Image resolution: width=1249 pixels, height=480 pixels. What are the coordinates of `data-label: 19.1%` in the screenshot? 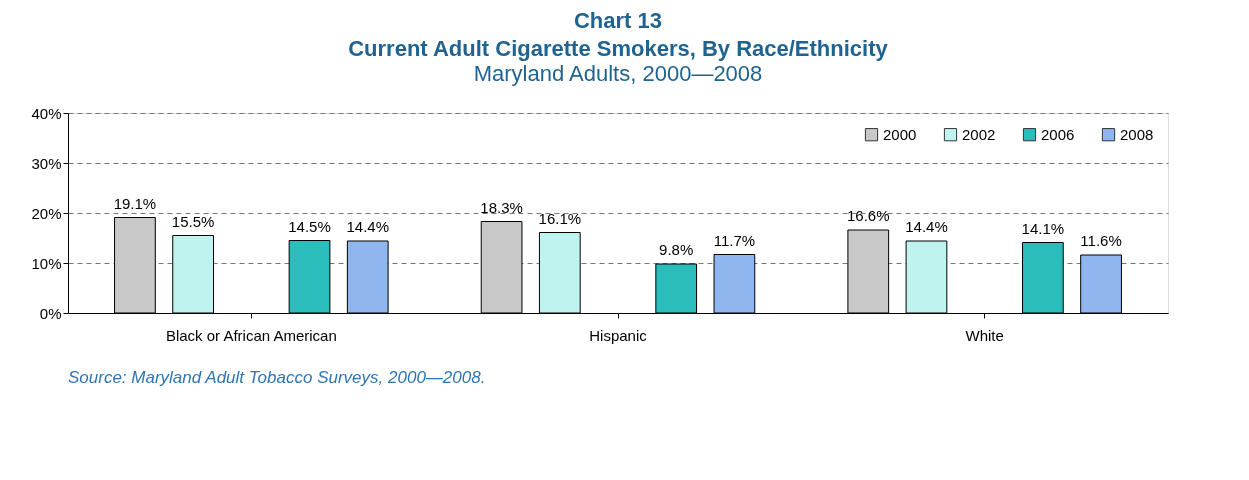 It's located at (135, 203).